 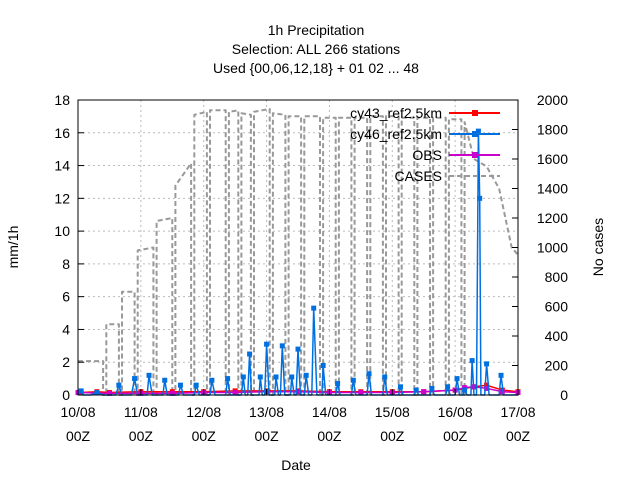 What do you see at coordinates (203, 412) in the screenshot?
I see `x-tick-label-2: 12/08` at bounding box center [203, 412].